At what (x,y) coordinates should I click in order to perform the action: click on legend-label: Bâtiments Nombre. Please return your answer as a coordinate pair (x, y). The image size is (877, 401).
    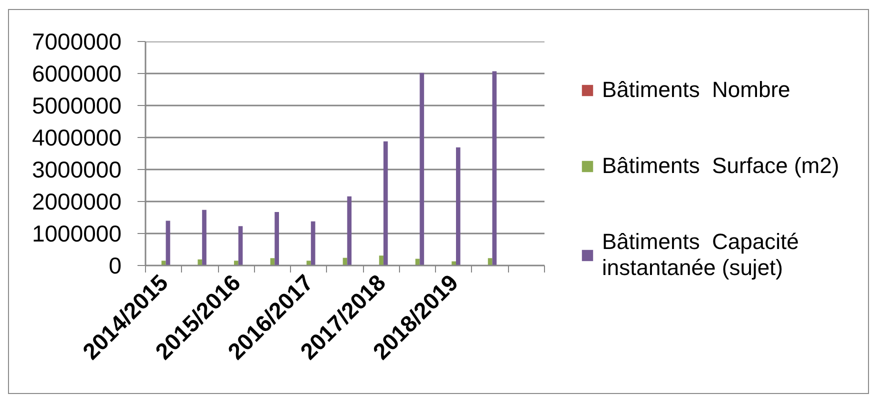
    Looking at the image, I should click on (696, 90).